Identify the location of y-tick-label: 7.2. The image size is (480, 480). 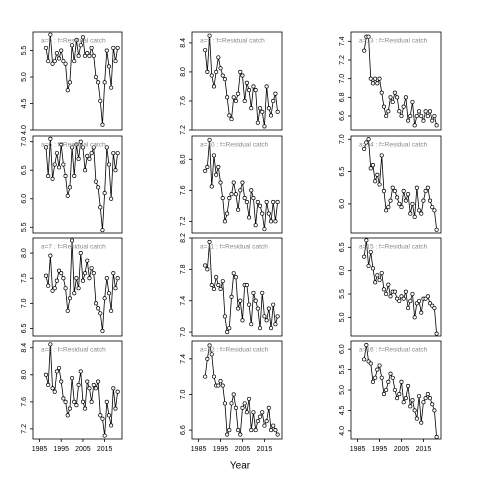
(24, 429).